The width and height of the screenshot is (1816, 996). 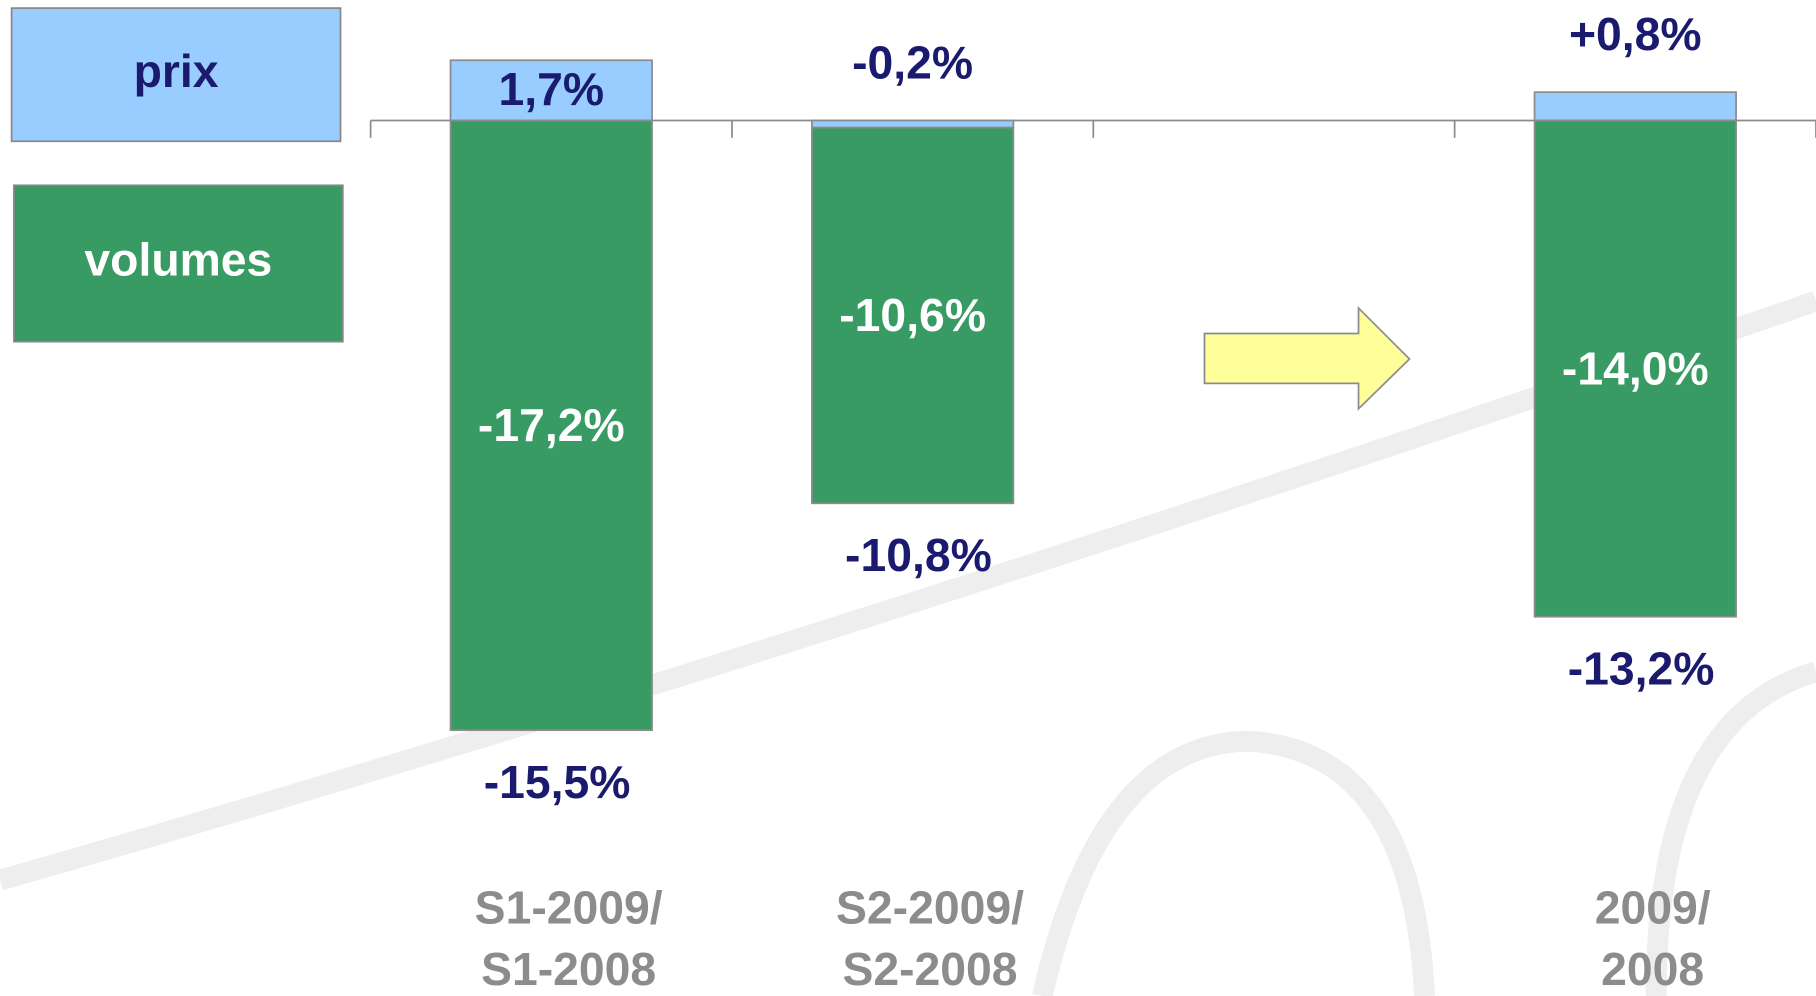 What do you see at coordinates (1653, 908) in the screenshot?
I see `x-tick-label: 2009/` at bounding box center [1653, 908].